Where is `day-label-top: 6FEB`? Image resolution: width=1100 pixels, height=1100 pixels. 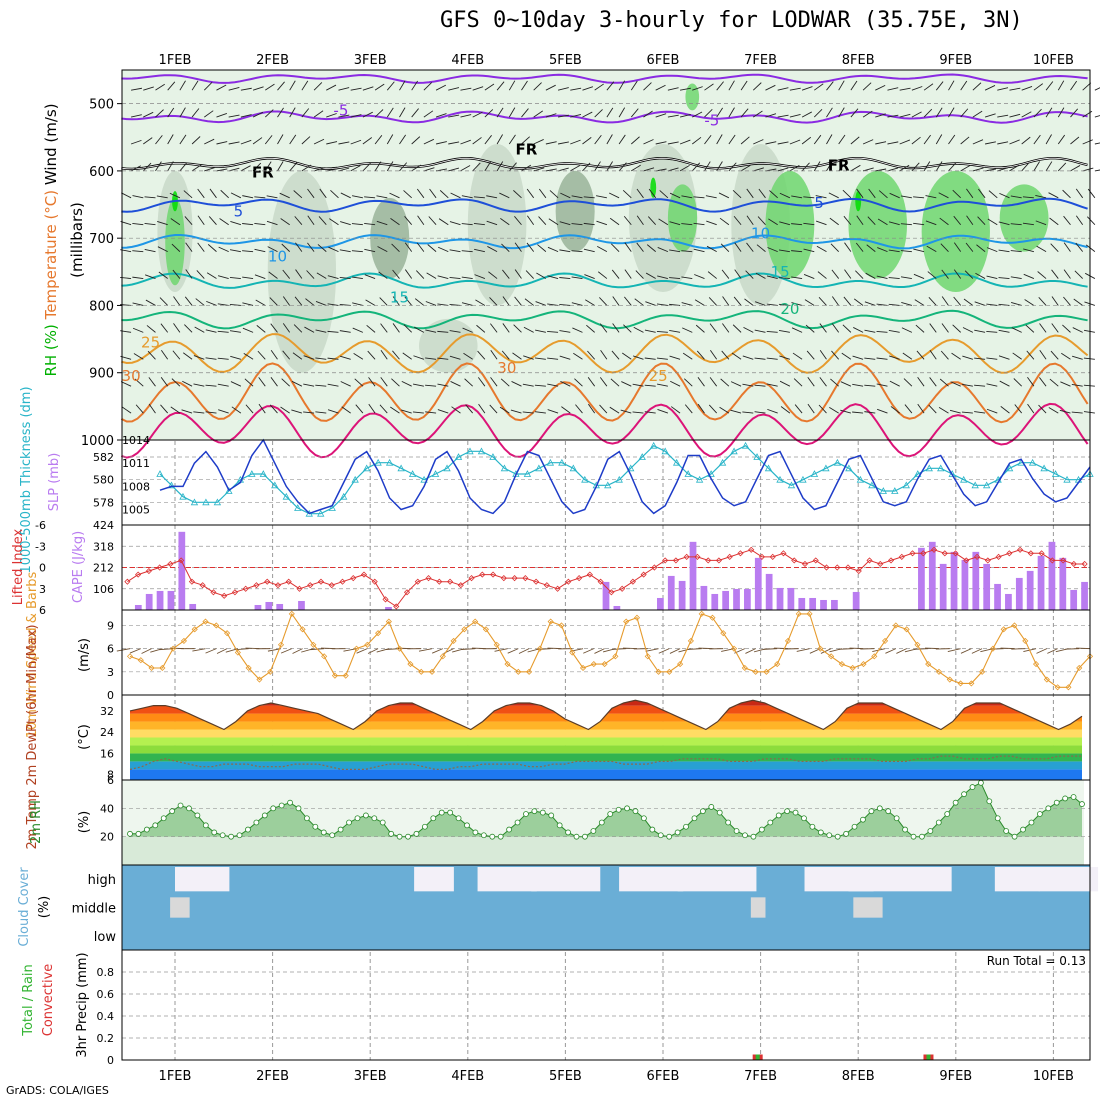 day-label-top: 6FEB is located at coordinates (663, 60).